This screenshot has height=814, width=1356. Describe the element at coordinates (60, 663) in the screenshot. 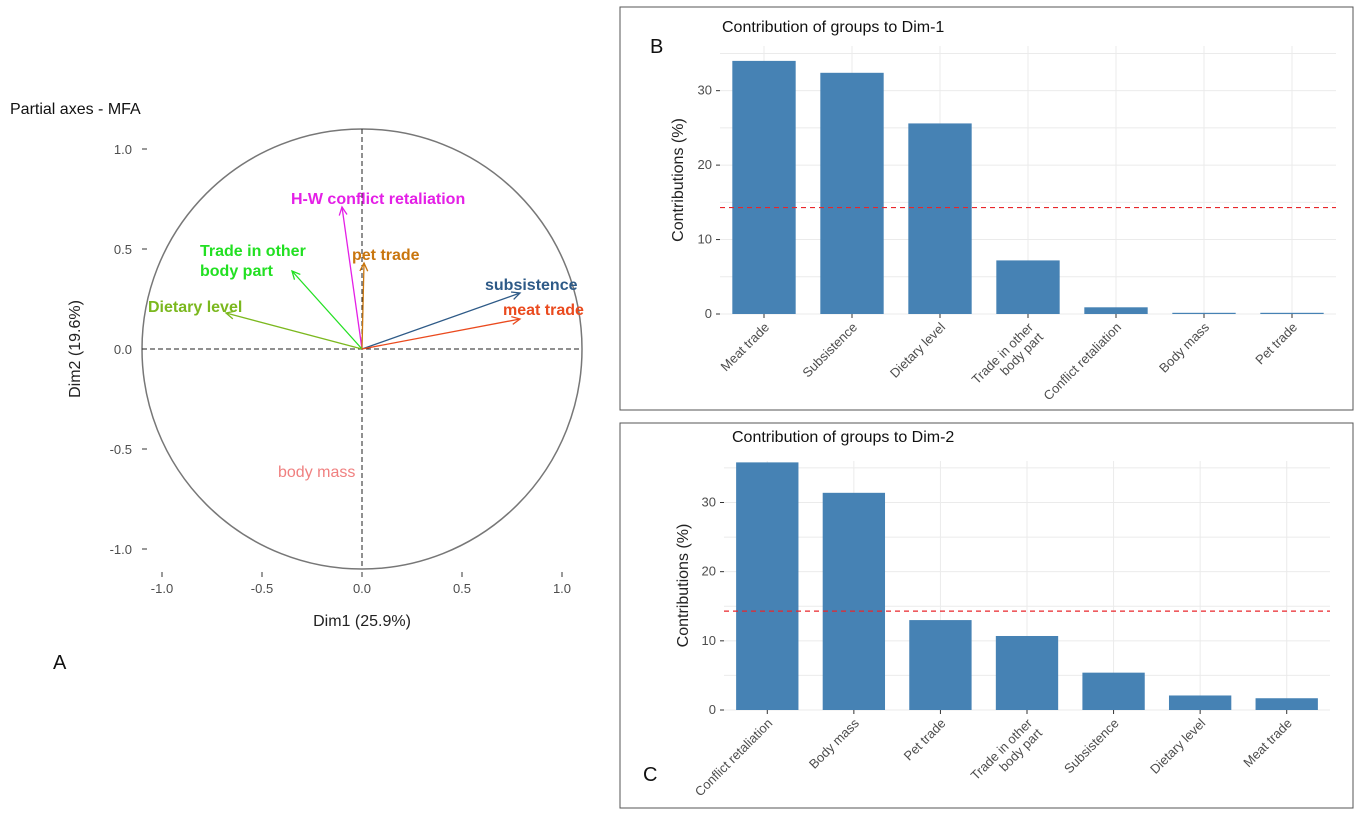

I see `panel-letter-a: A` at that location.